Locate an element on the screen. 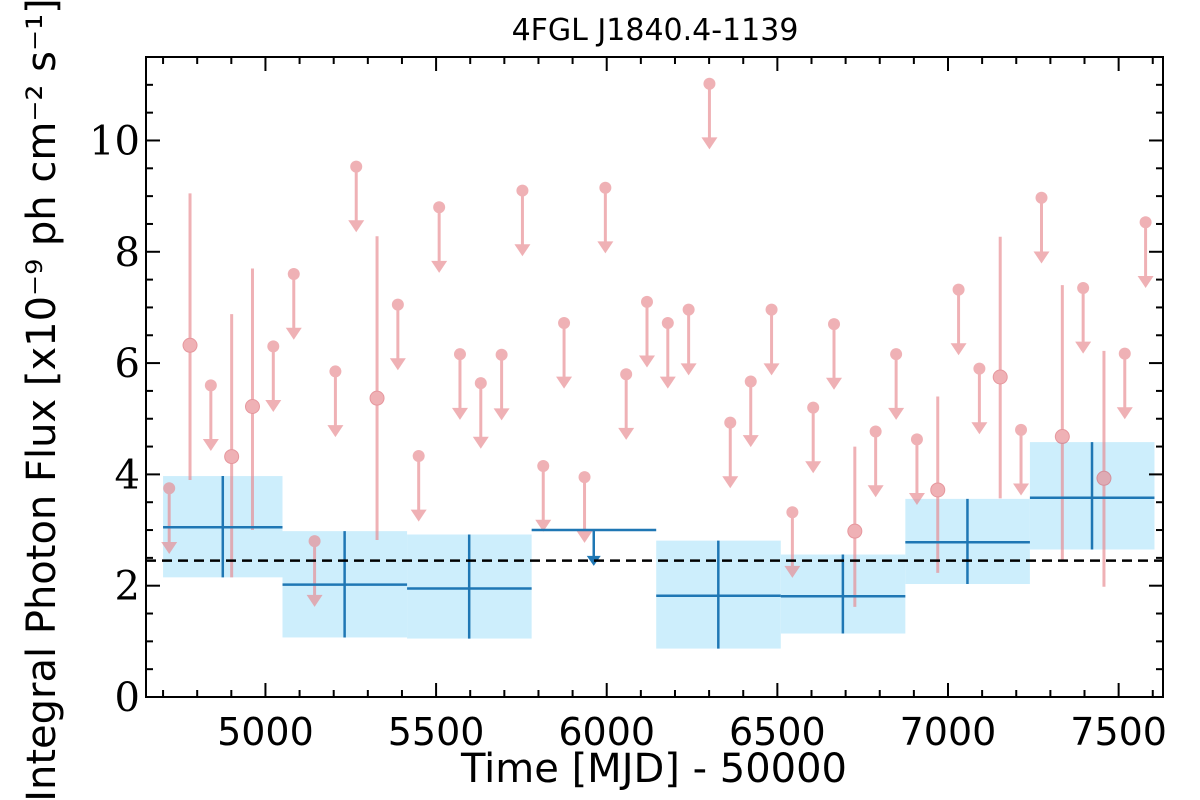  y-tick-label: 6 is located at coordinates (127, 364).